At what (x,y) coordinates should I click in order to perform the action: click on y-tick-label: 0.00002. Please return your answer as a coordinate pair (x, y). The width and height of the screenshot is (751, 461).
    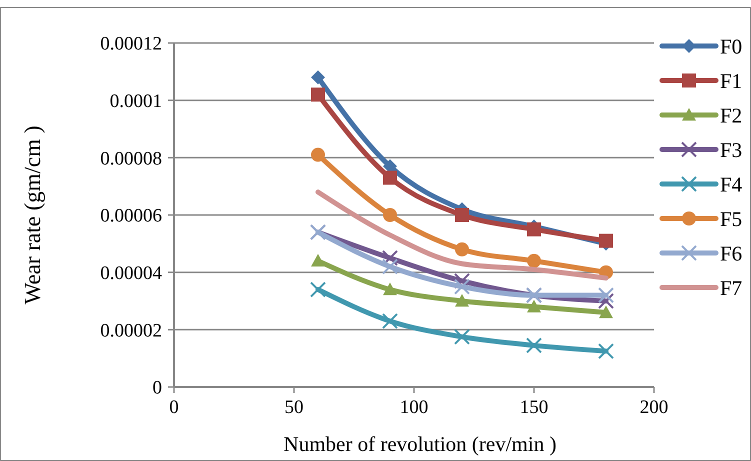
    Looking at the image, I should click on (131, 331).